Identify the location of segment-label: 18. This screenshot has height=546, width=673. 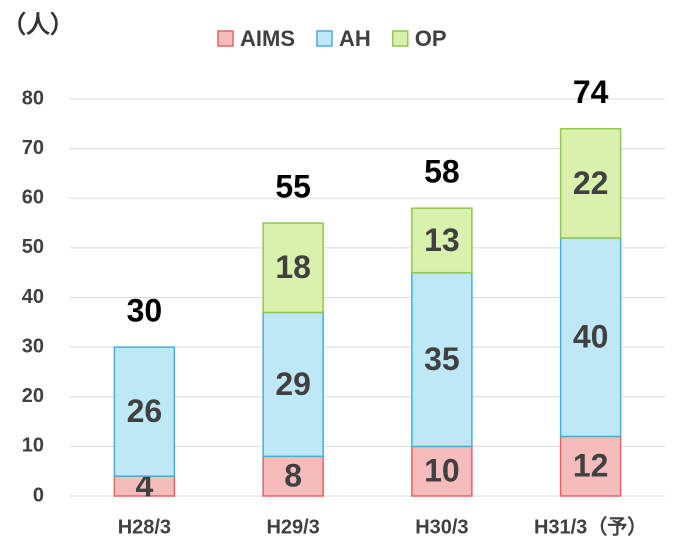
(293, 267).